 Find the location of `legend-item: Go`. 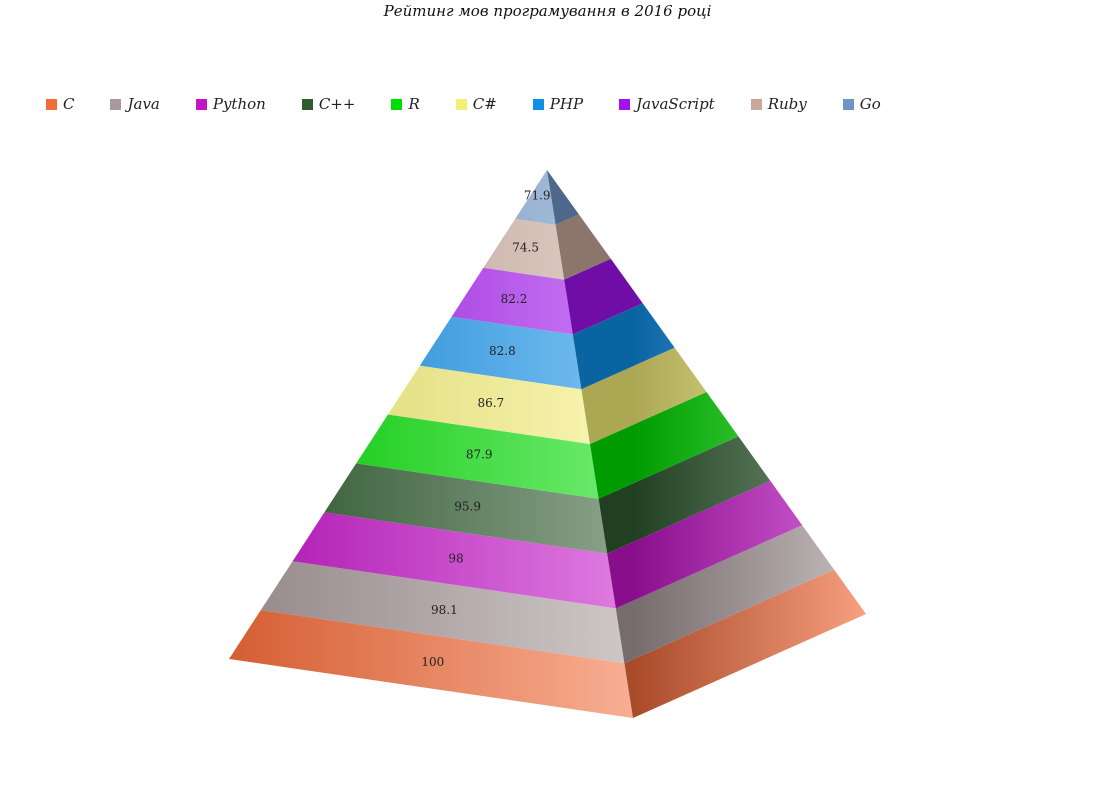

legend-item: Go is located at coordinates (861, 104).